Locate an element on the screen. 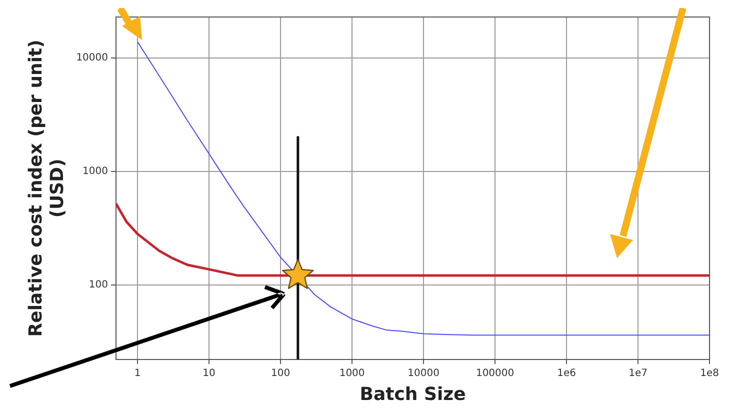 The image size is (730, 418). x-tick-label: 10 is located at coordinates (209, 373).